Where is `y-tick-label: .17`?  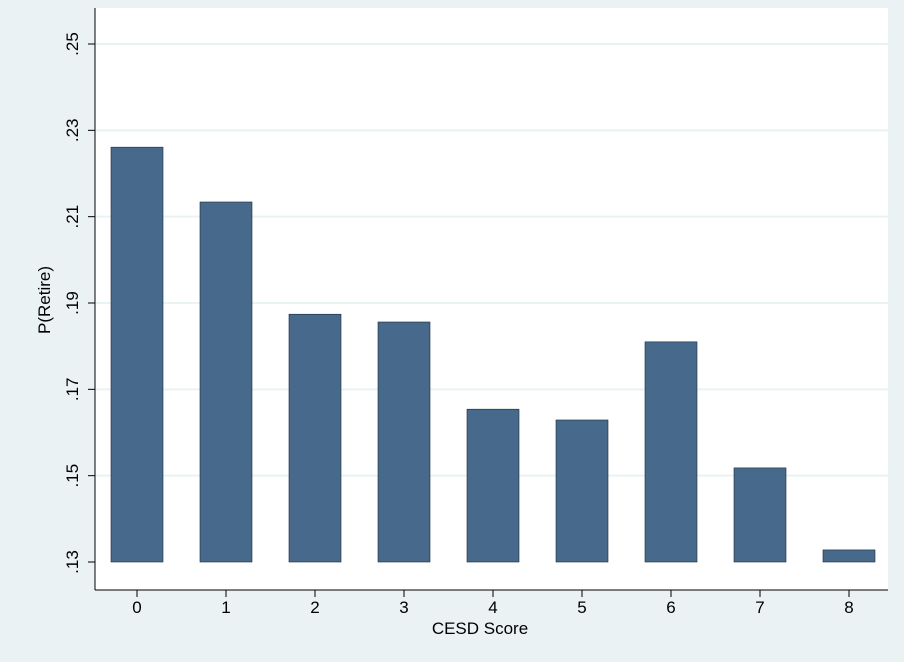
y-tick-label: .17 is located at coordinates (72, 390).